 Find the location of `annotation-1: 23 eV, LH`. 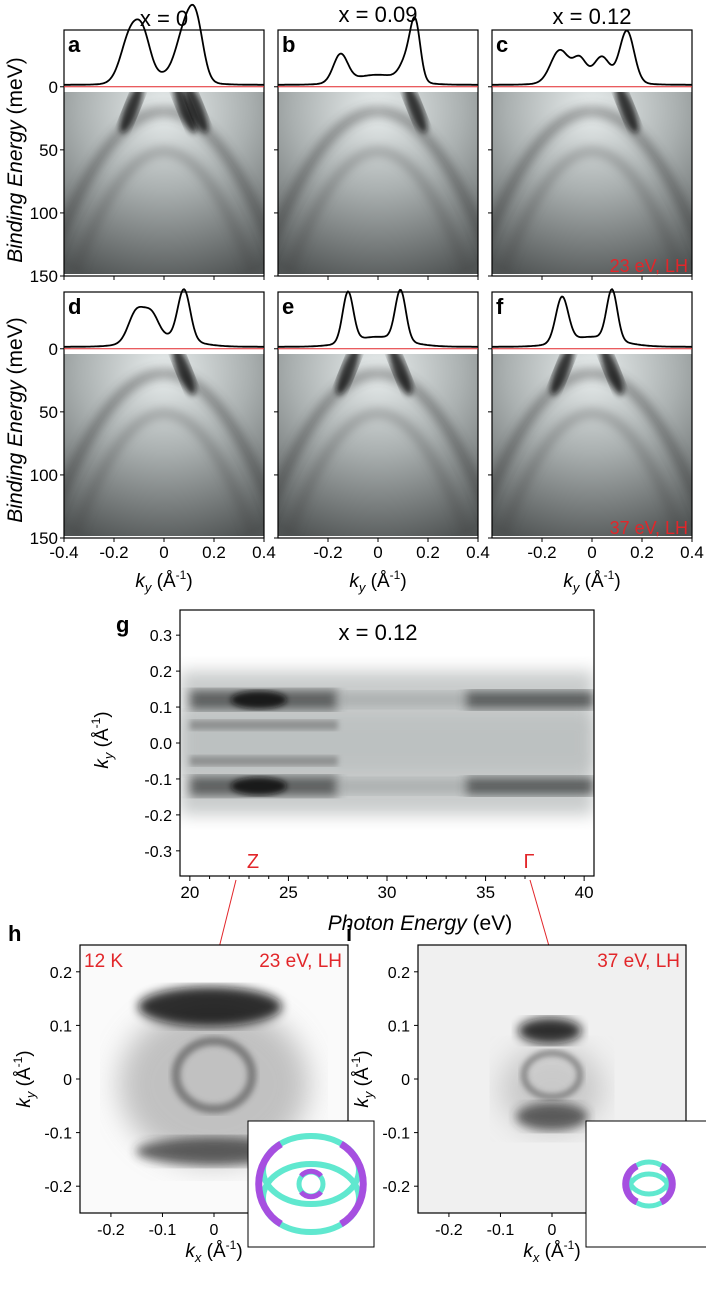

annotation-1: 23 eV, LH is located at coordinates (300, 961).